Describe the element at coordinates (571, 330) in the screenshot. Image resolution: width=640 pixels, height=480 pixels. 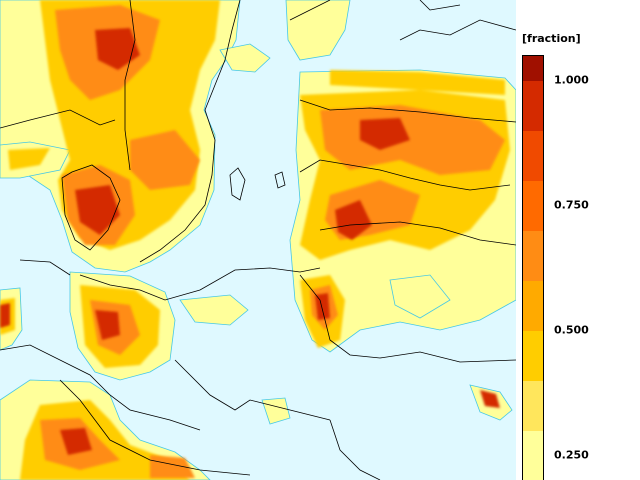
I see `legend-tick-label: 0.500` at that location.